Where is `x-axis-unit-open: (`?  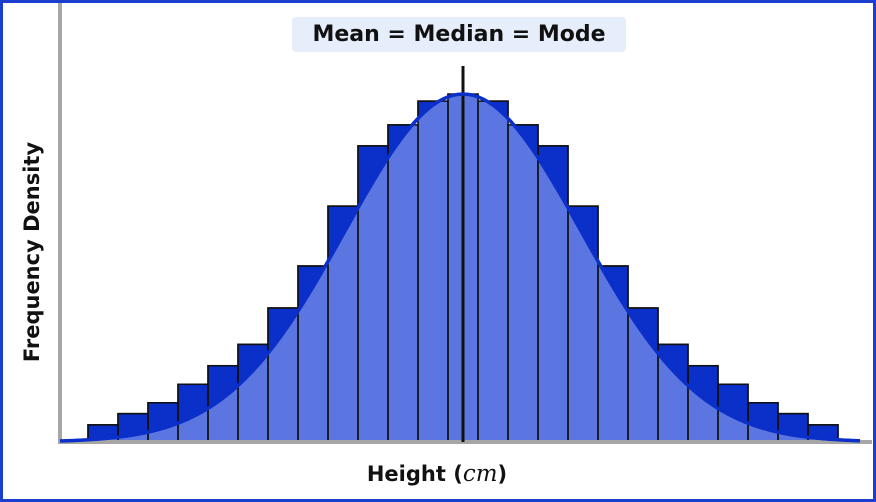 x-axis-unit-open: ( is located at coordinates (458, 474).